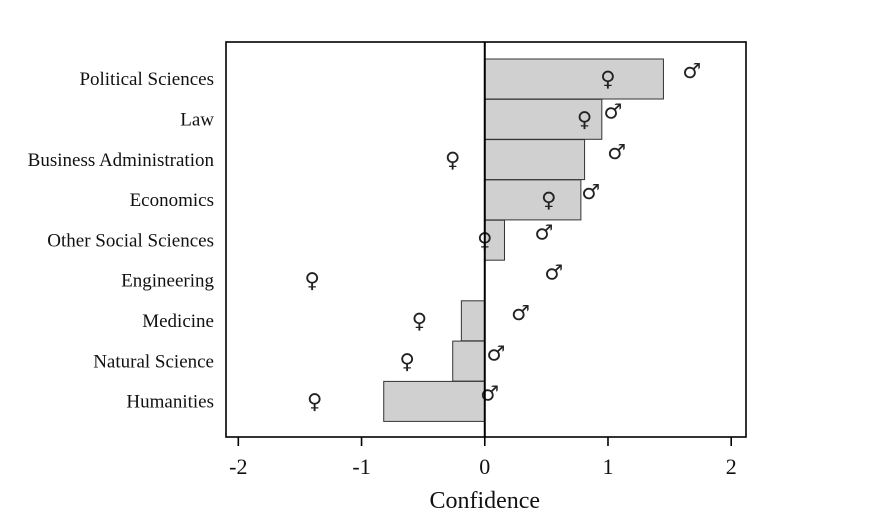  Describe the element at coordinates (146, 79) in the screenshot. I see `category-label: Political Sciences` at that location.